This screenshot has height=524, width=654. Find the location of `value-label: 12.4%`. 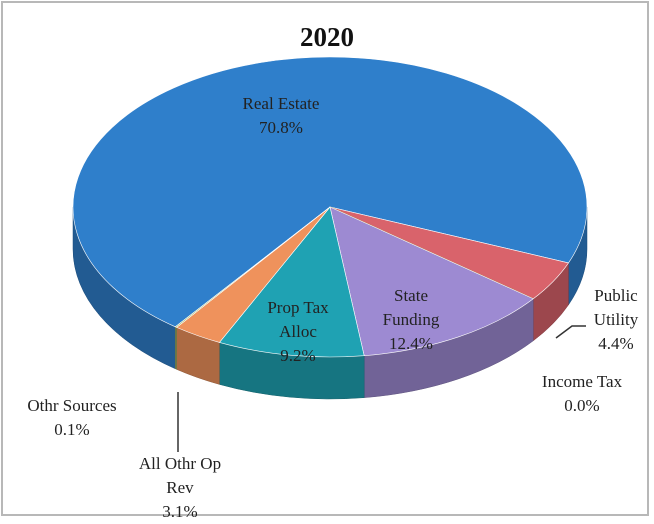

value-label: 12.4% is located at coordinates (411, 343).